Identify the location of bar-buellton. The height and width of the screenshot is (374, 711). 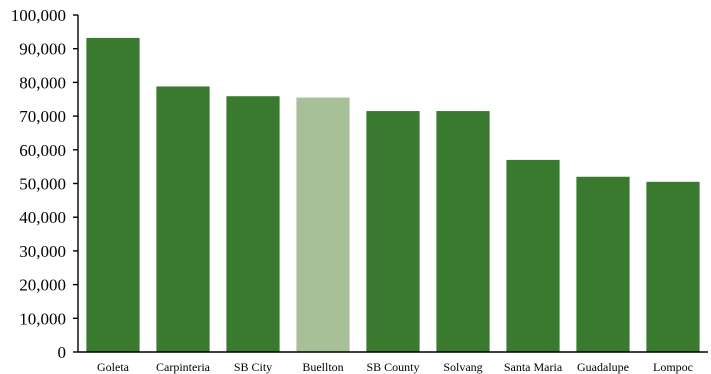
(322, 225).